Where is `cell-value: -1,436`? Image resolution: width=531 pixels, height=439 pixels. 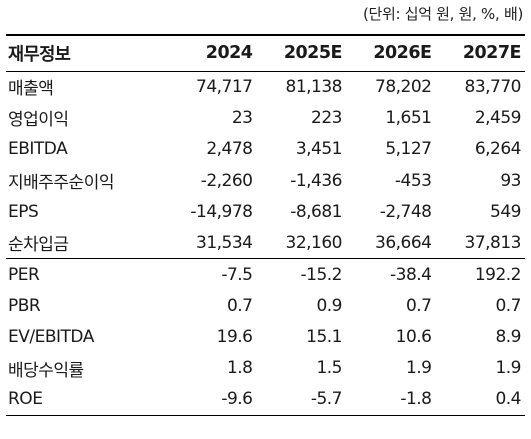
cell-value: -1,436 is located at coordinates (316, 180).